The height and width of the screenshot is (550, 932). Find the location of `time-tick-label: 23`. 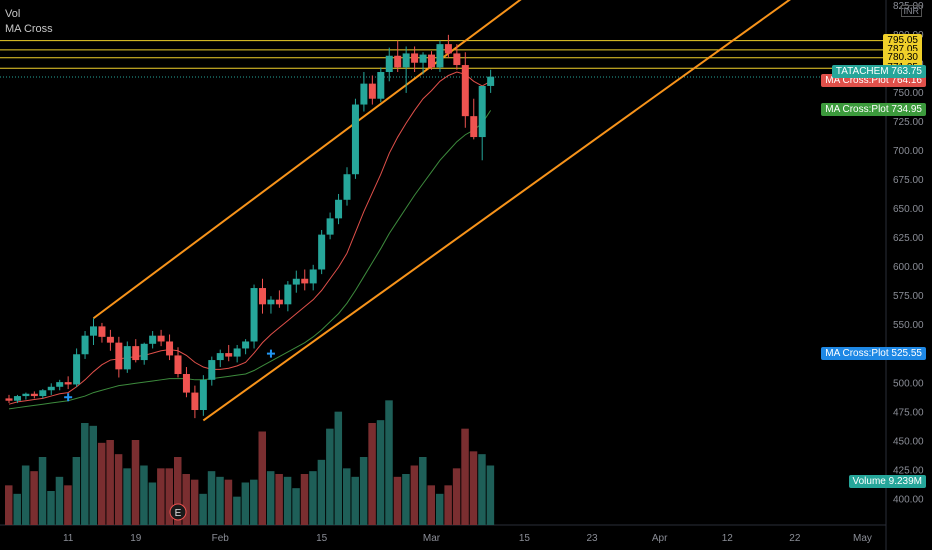

time-tick-label: 23 is located at coordinates (592, 538).